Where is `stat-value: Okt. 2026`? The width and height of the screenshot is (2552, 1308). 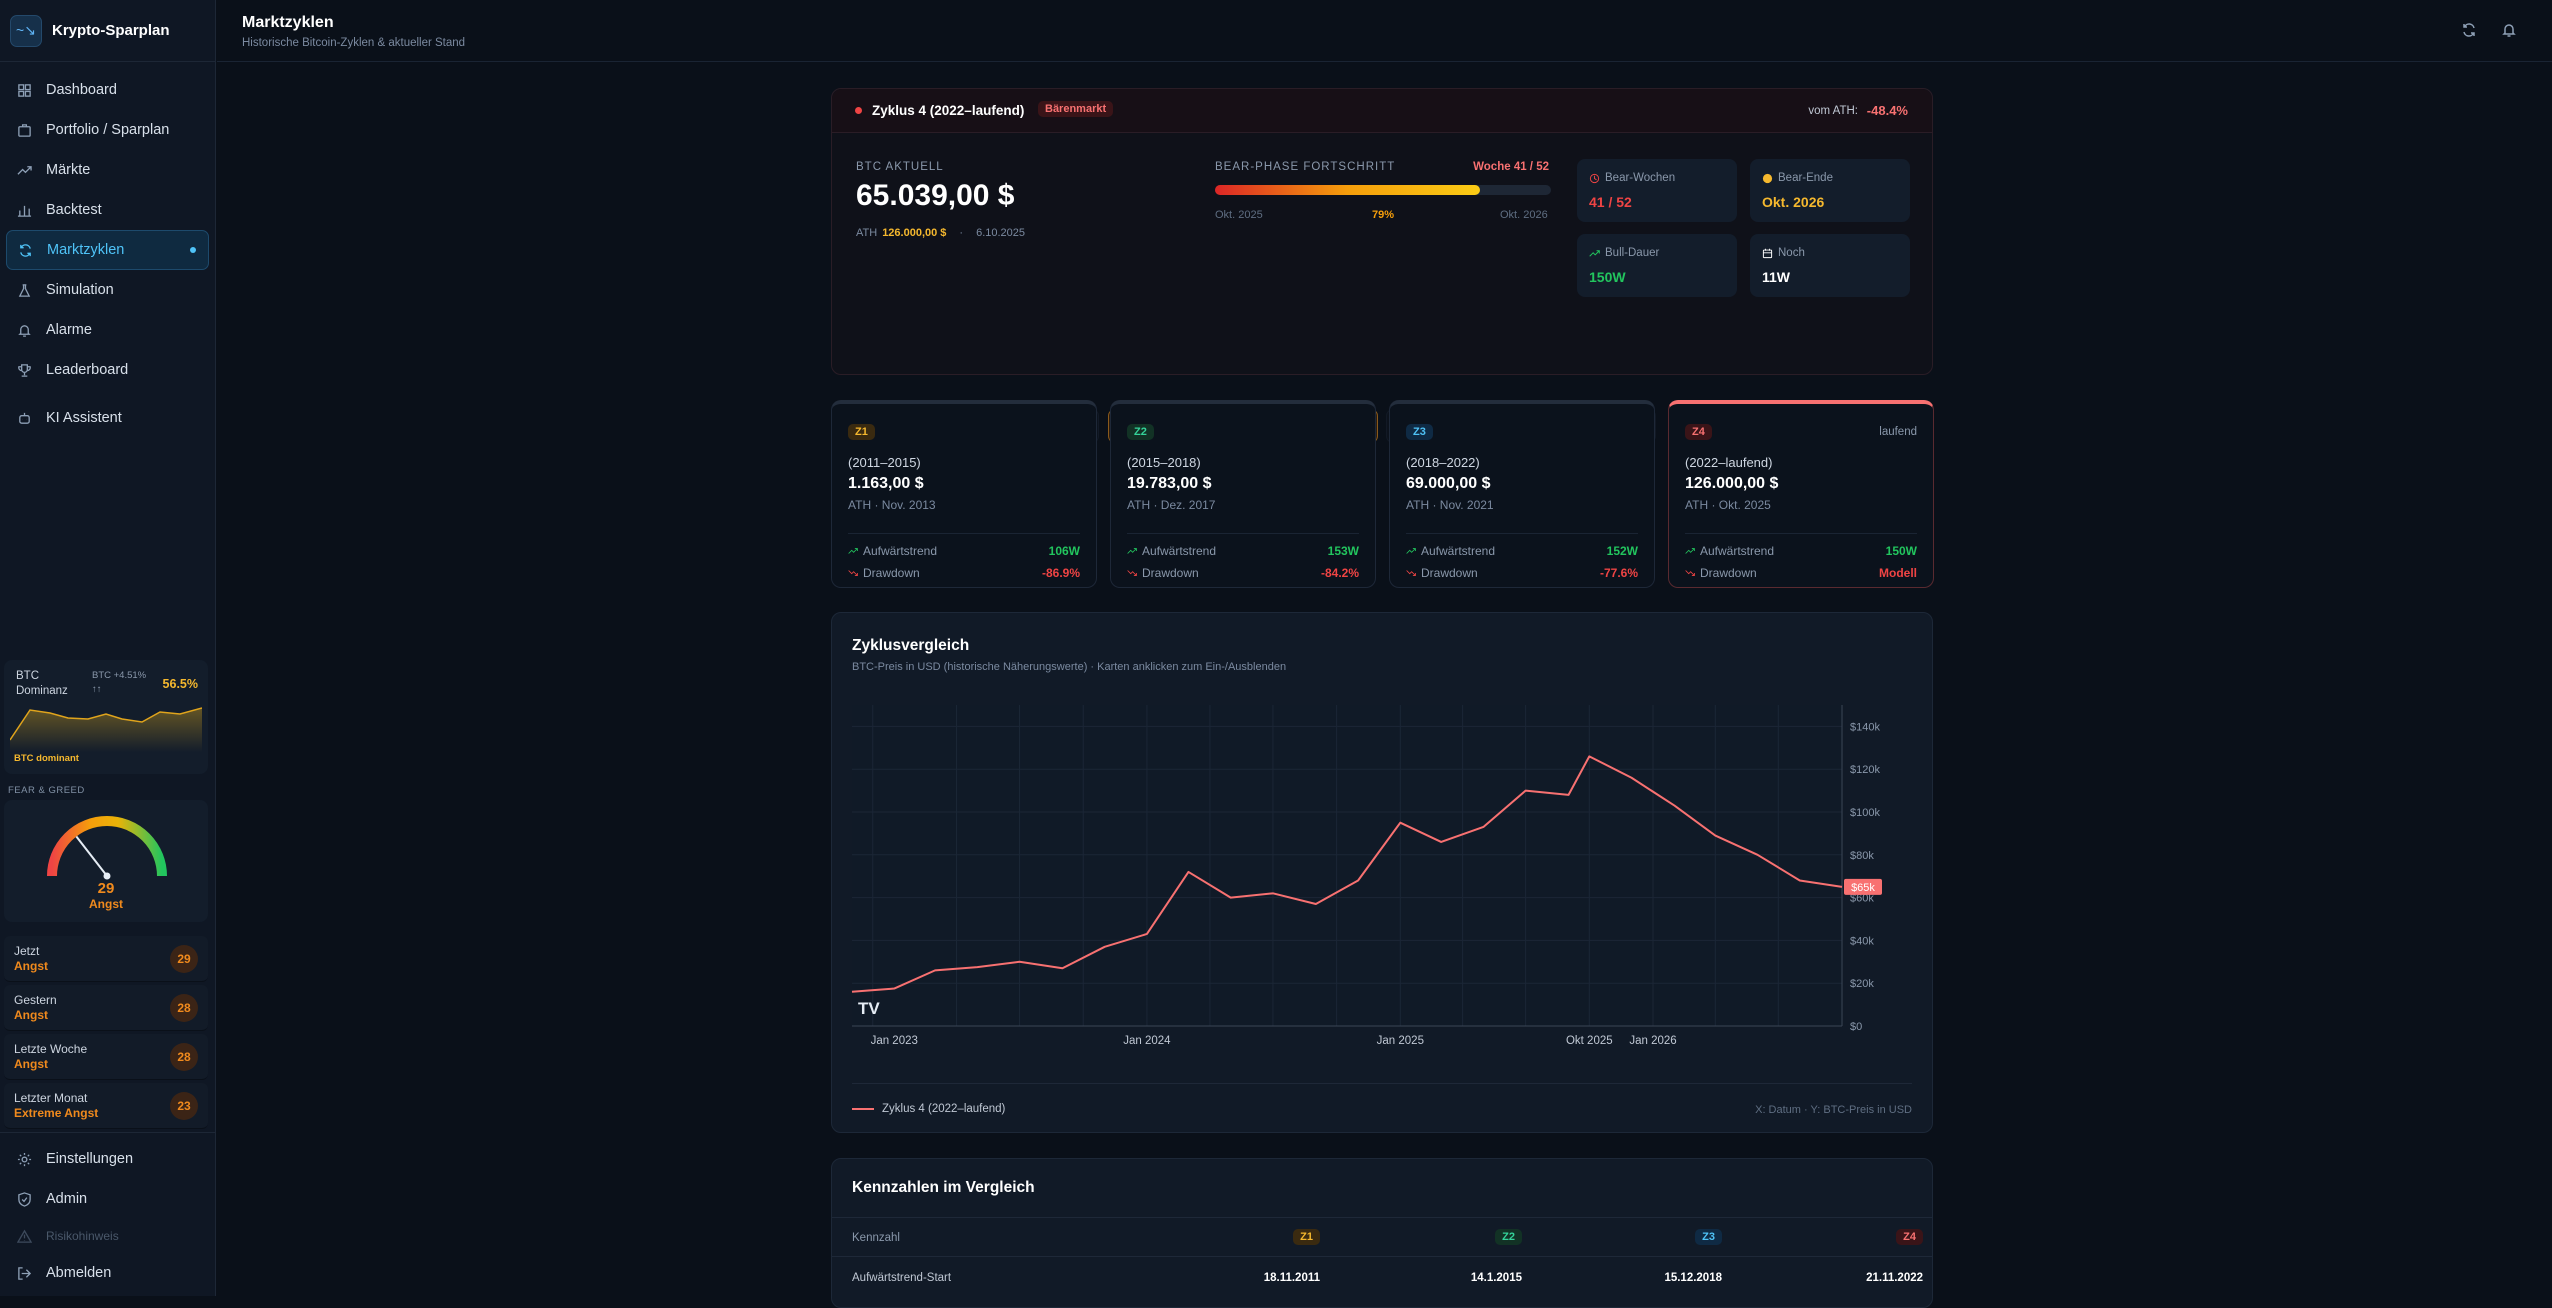
stat-value: Okt. 2026 is located at coordinates (1793, 202).